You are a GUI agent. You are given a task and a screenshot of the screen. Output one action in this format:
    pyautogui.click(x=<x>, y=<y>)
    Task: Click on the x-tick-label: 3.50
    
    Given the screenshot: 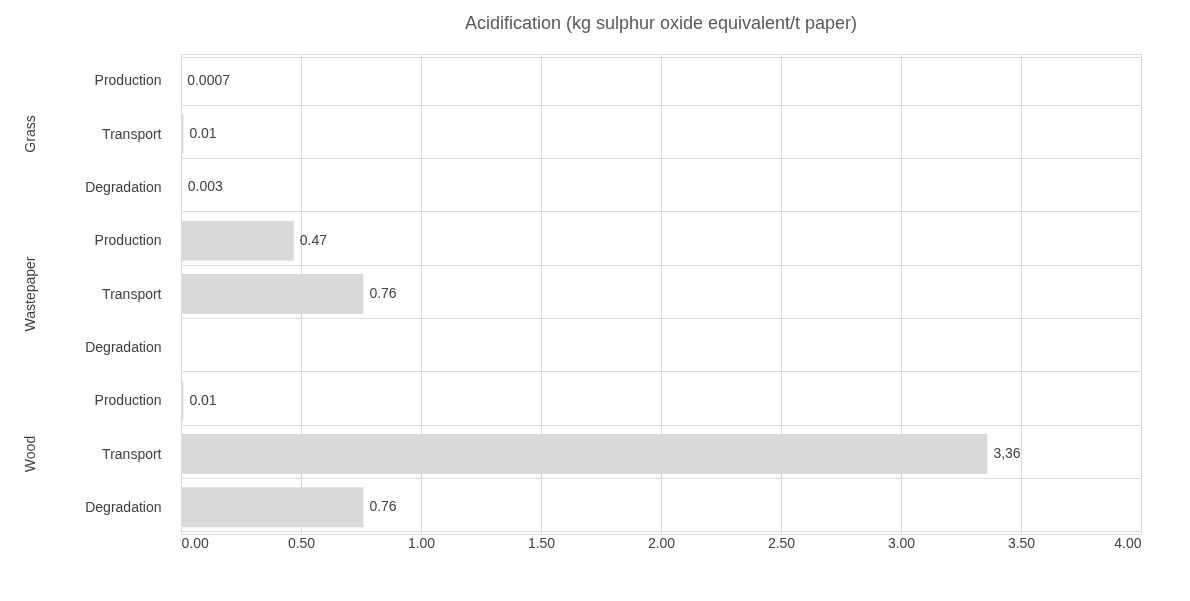 What is the action you would take?
    pyautogui.click(x=1021, y=542)
    